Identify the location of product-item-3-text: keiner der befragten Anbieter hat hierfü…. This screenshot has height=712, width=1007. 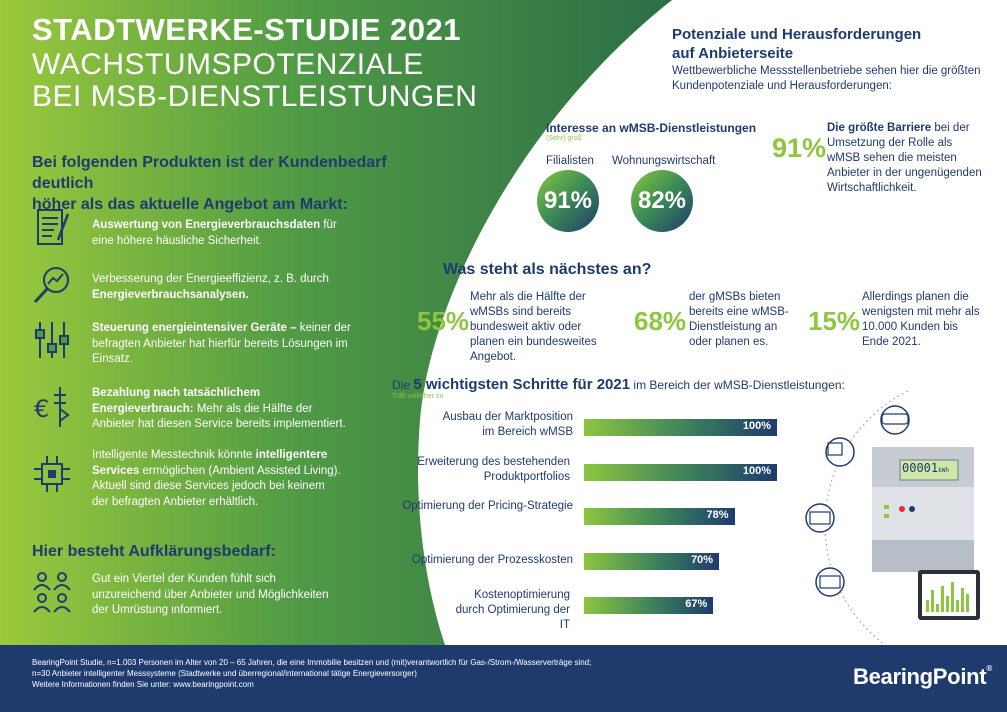
(221, 343).